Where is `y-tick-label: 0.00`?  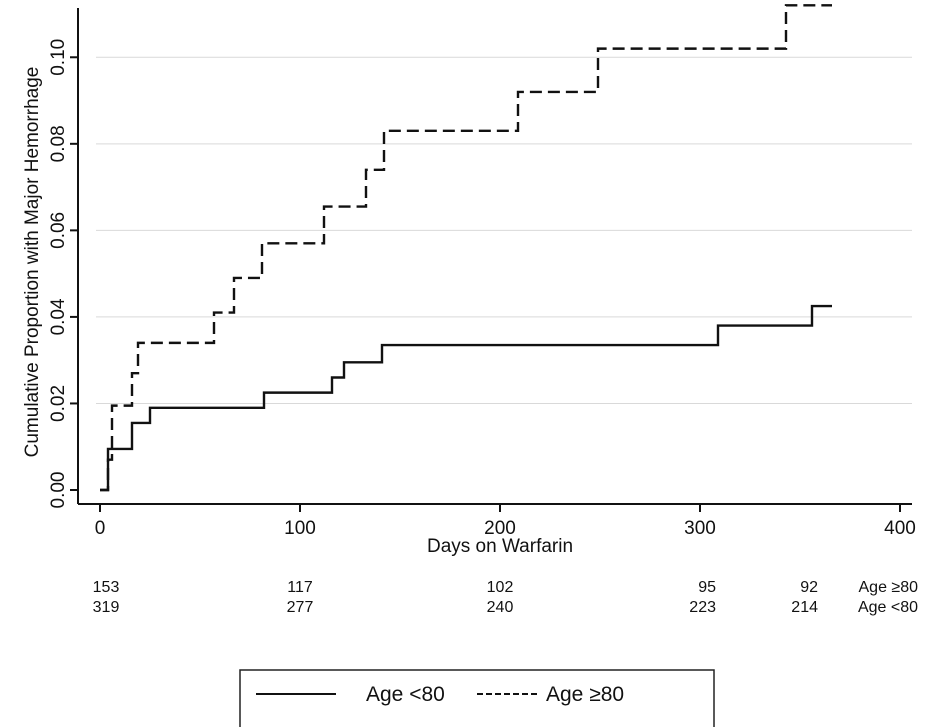 y-tick-label: 0.00 is located at coordinates (58, 490).